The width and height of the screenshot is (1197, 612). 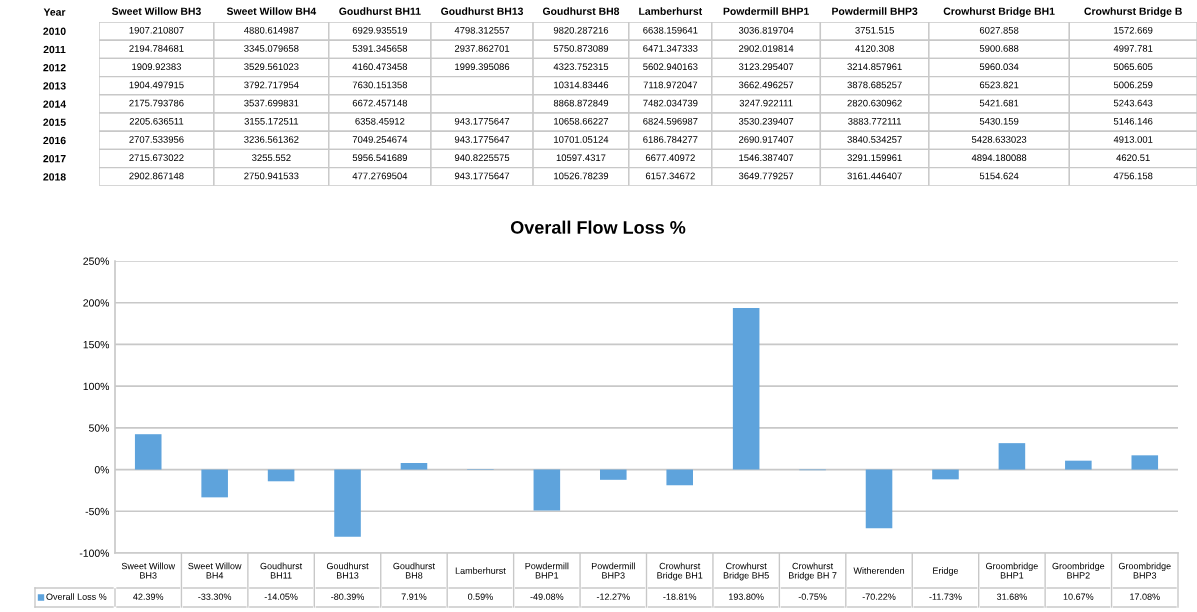 What do you see at coordinates (670, 85) in the screenshot?
I see `data-label: 7118.972047` at bounding box center [670, 85].